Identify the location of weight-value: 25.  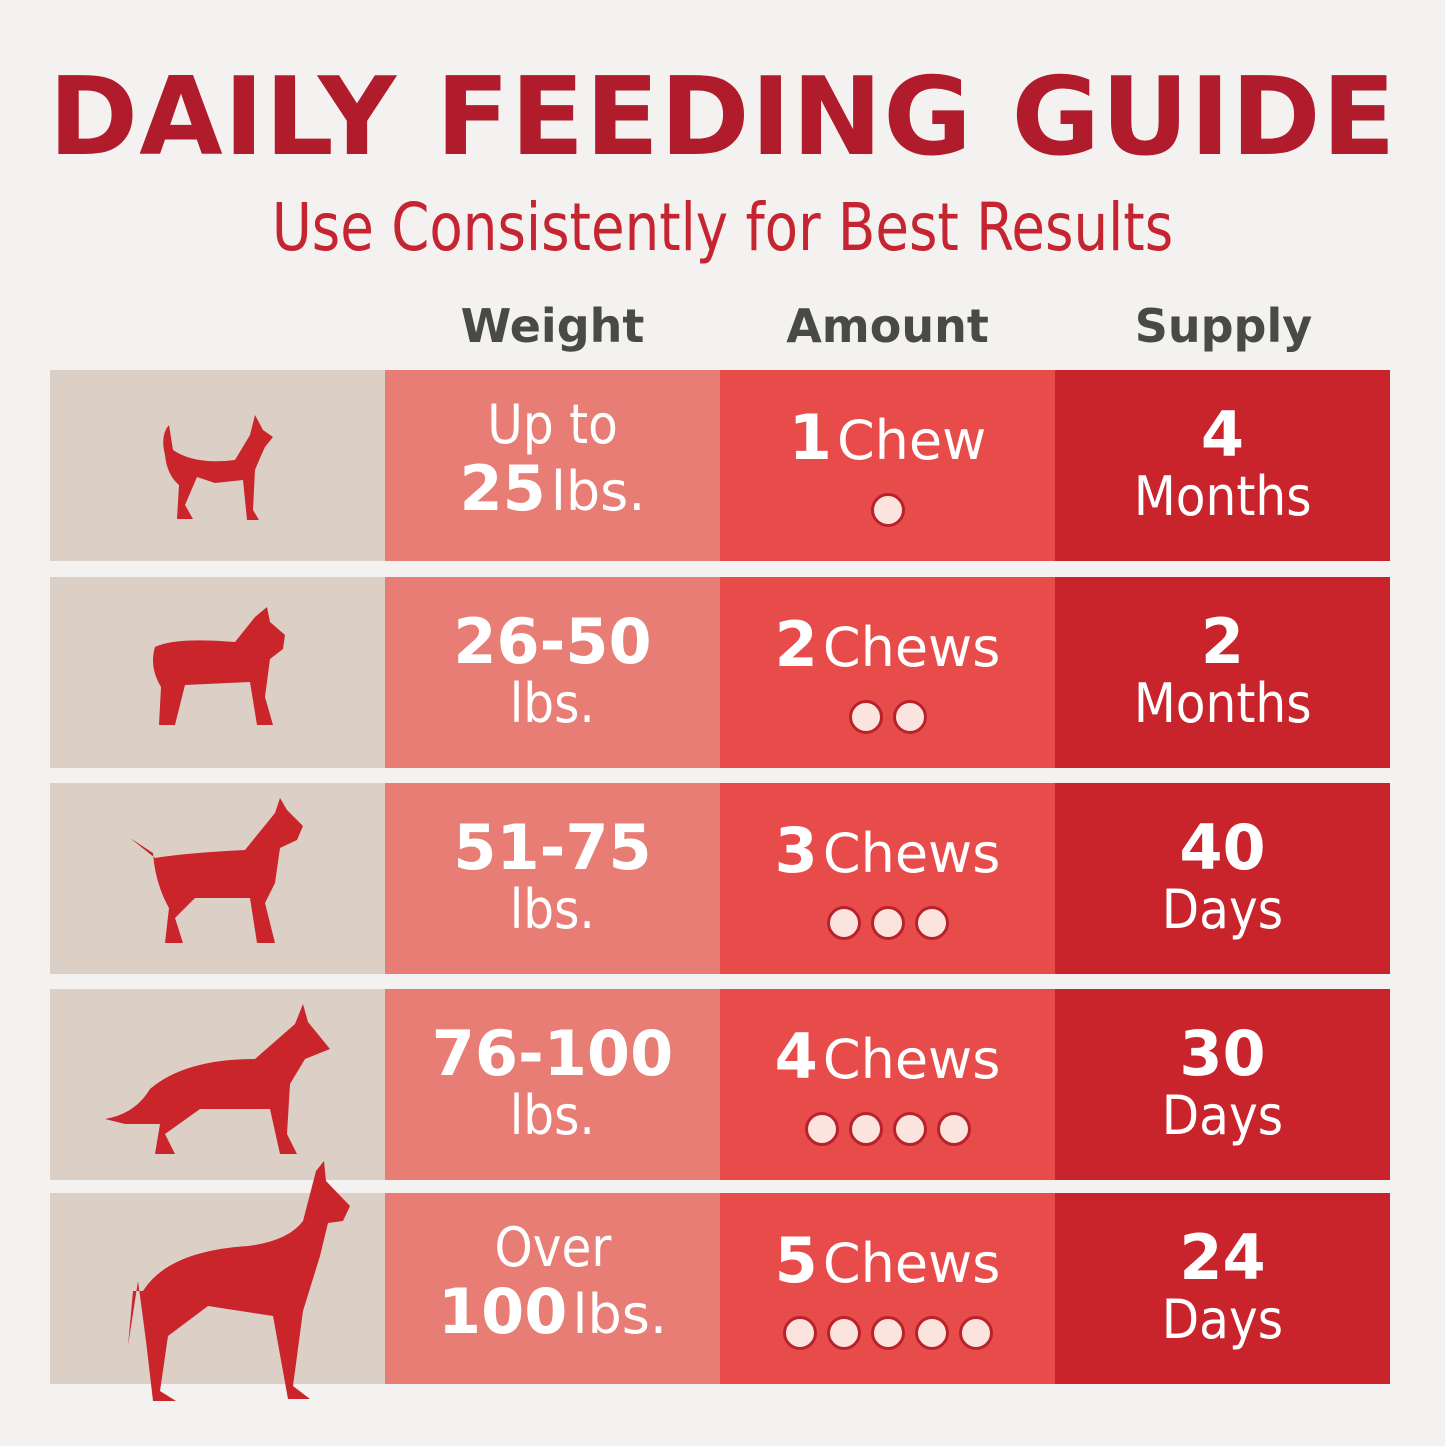
(502, 488).